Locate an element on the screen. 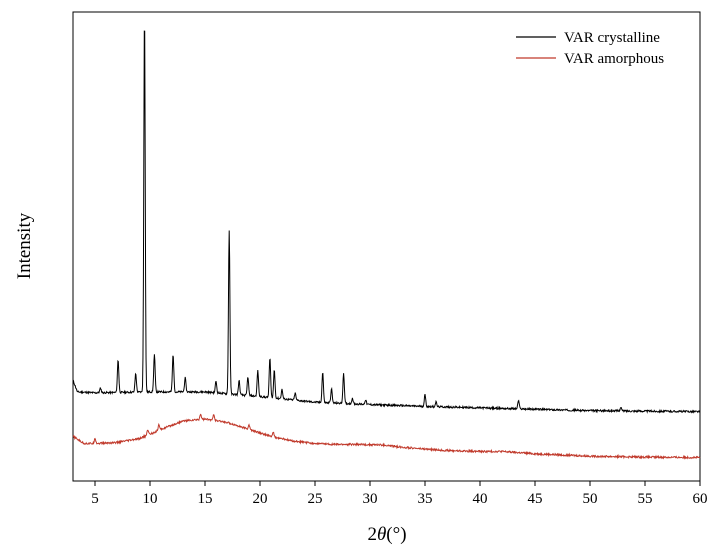  x-axis-title-unit: (°) is located at coordinates (396, 534).